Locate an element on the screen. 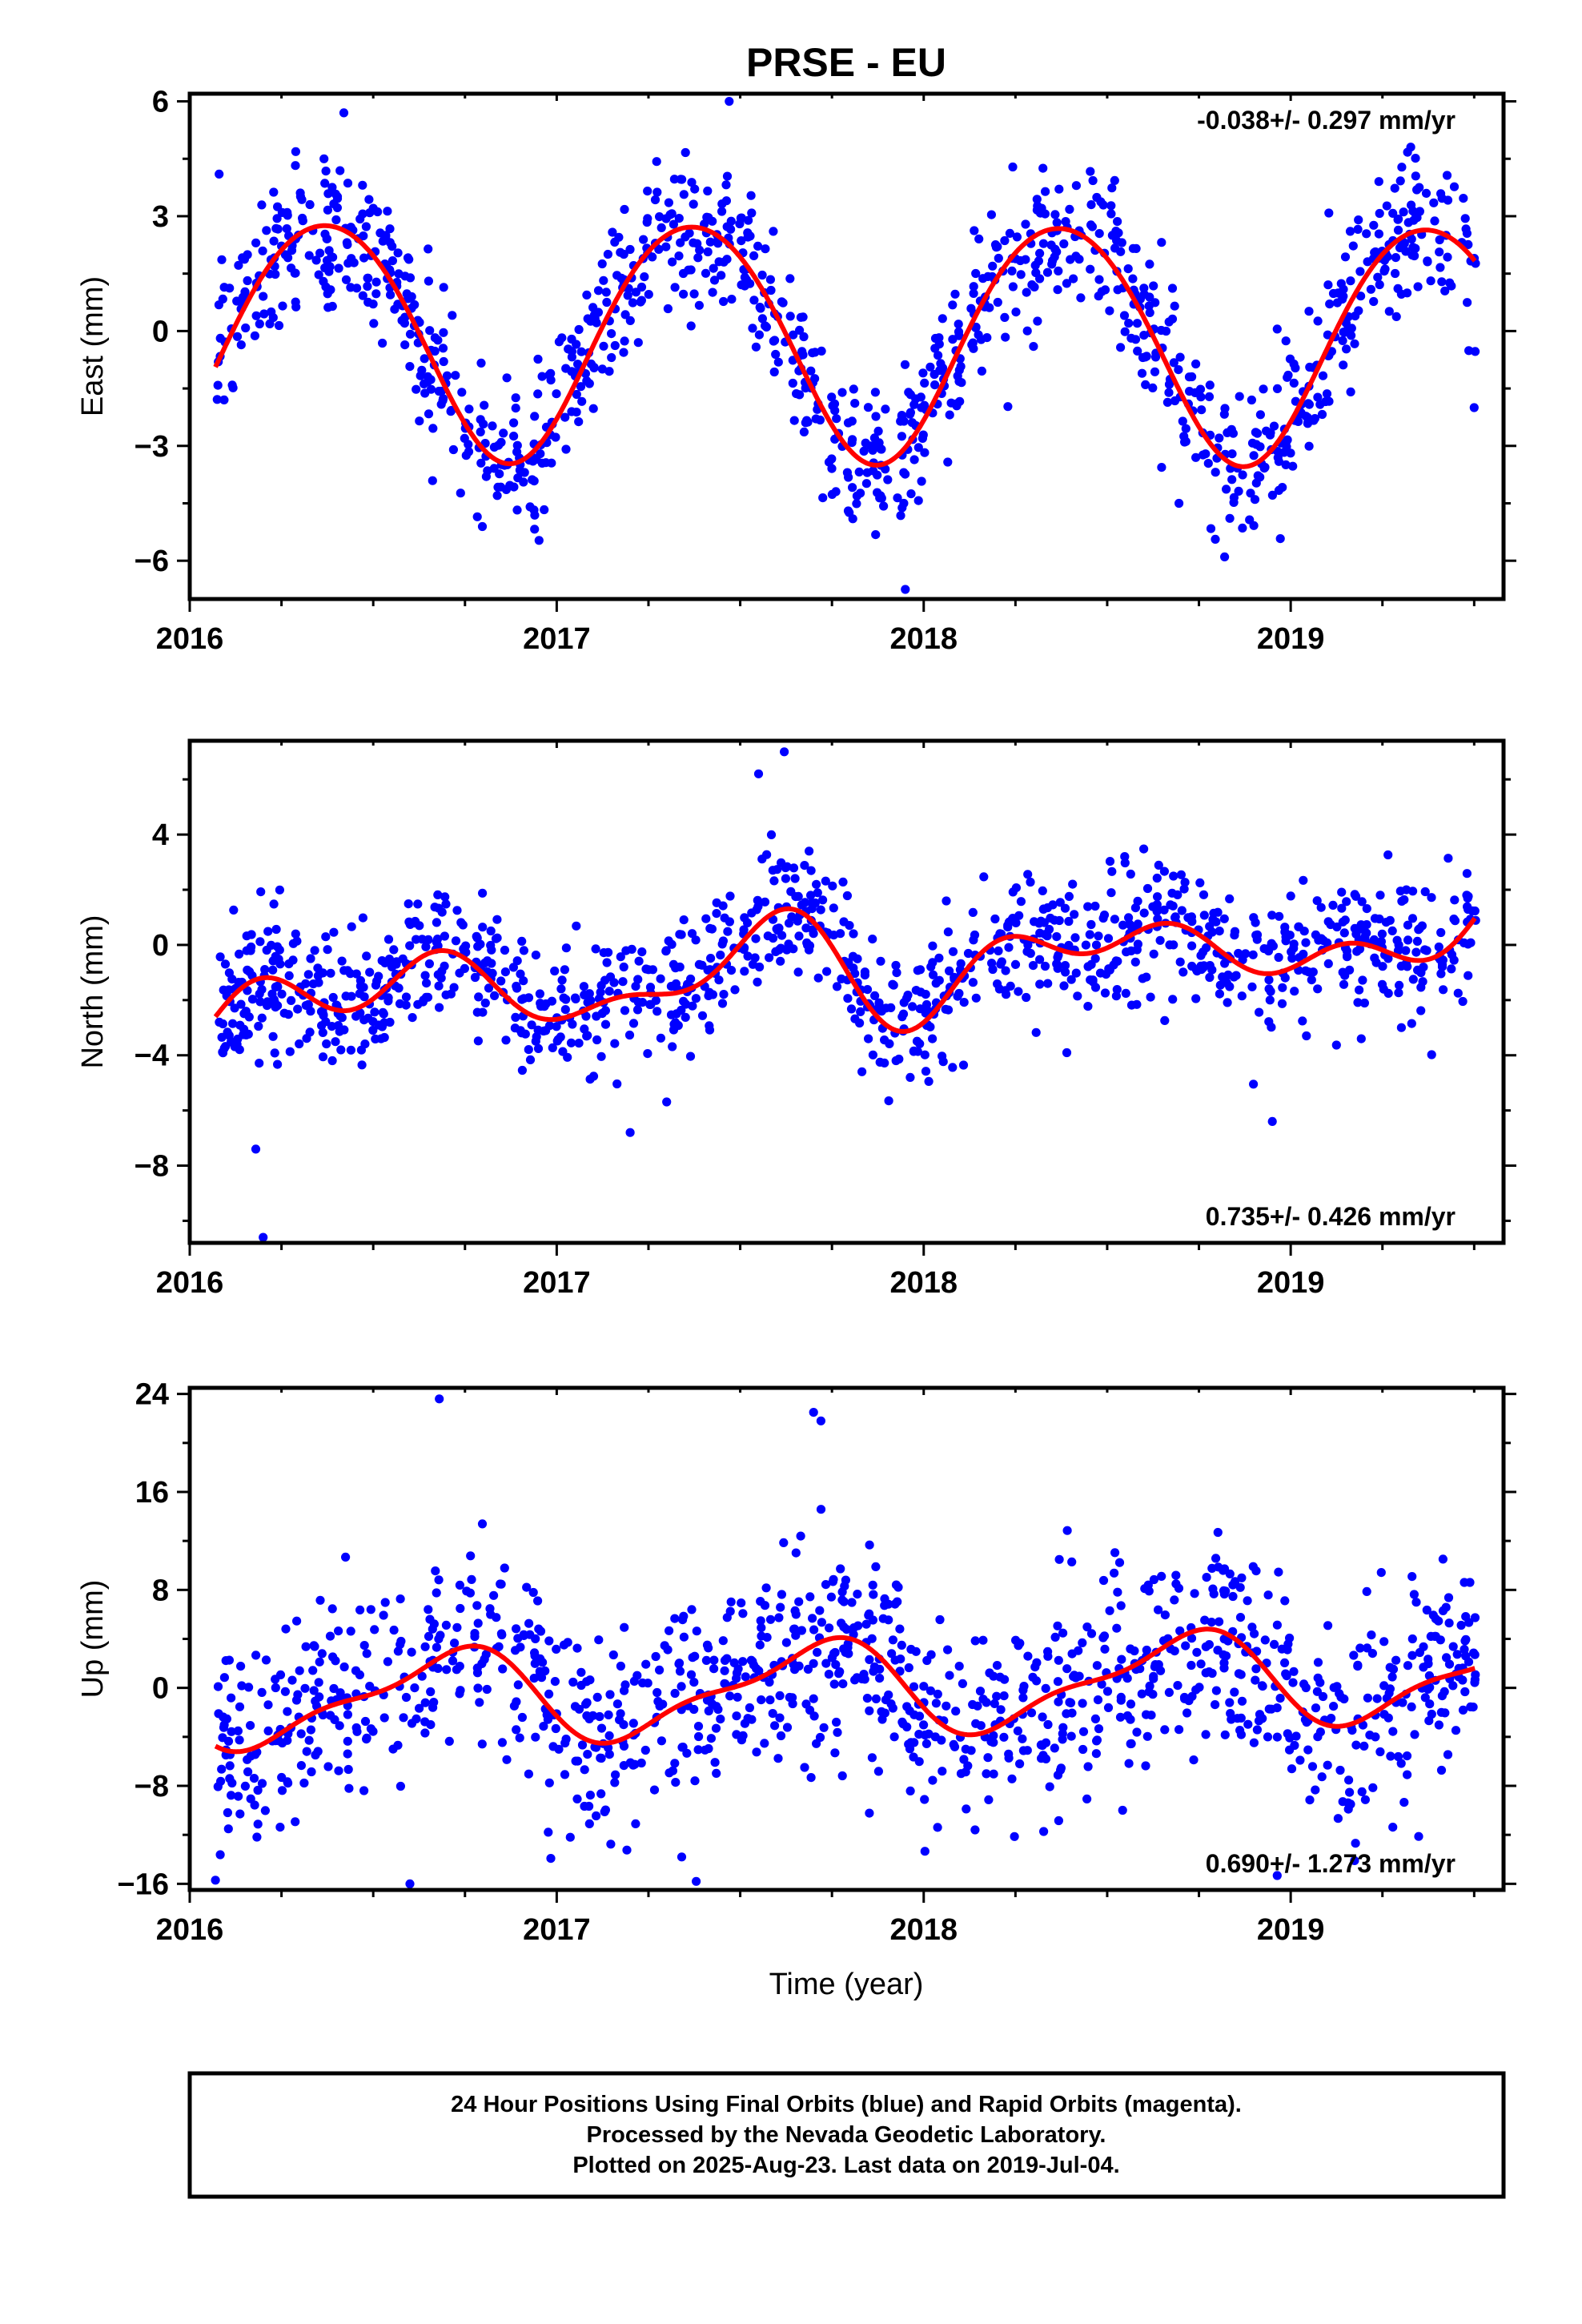 The width and height of the screenshot is (1582, 2324). x-tick-label: 2019 is located at coordinates (1291, 639).